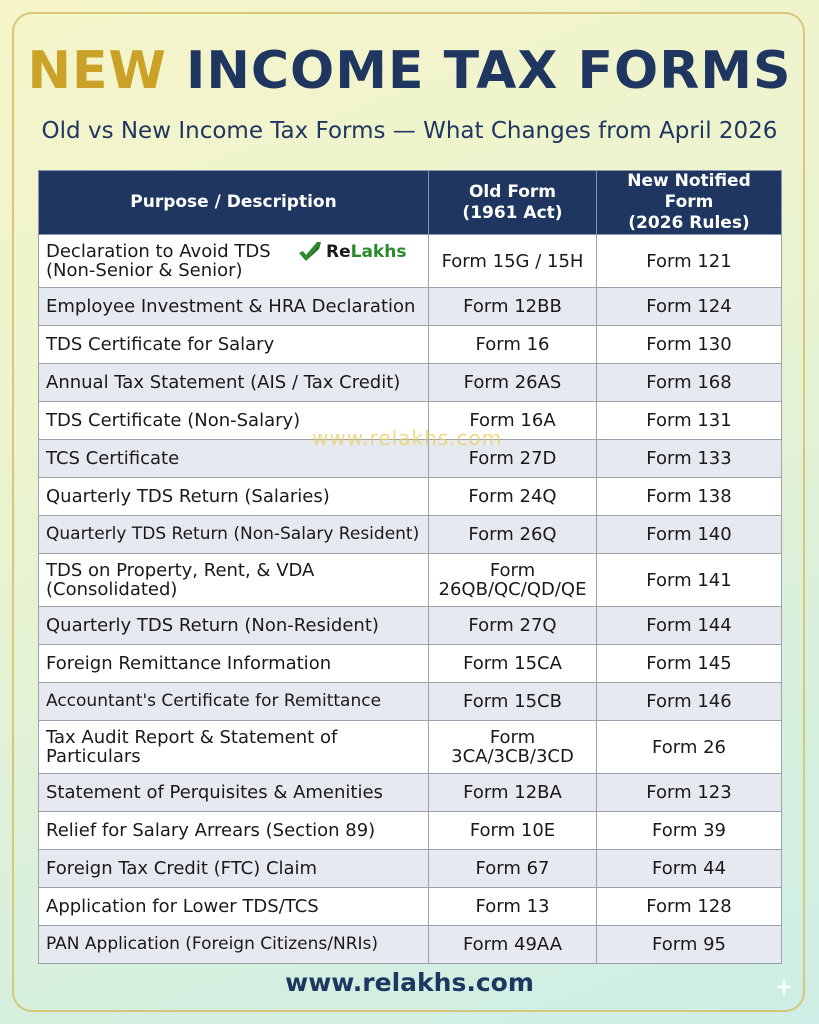 The width and height of the screenshot is (819, 1024). What do you see at coordinates (512, 625) in the screenshot?
I see `old-form-cell: Form 27Q` at bounding box center [512, 625].